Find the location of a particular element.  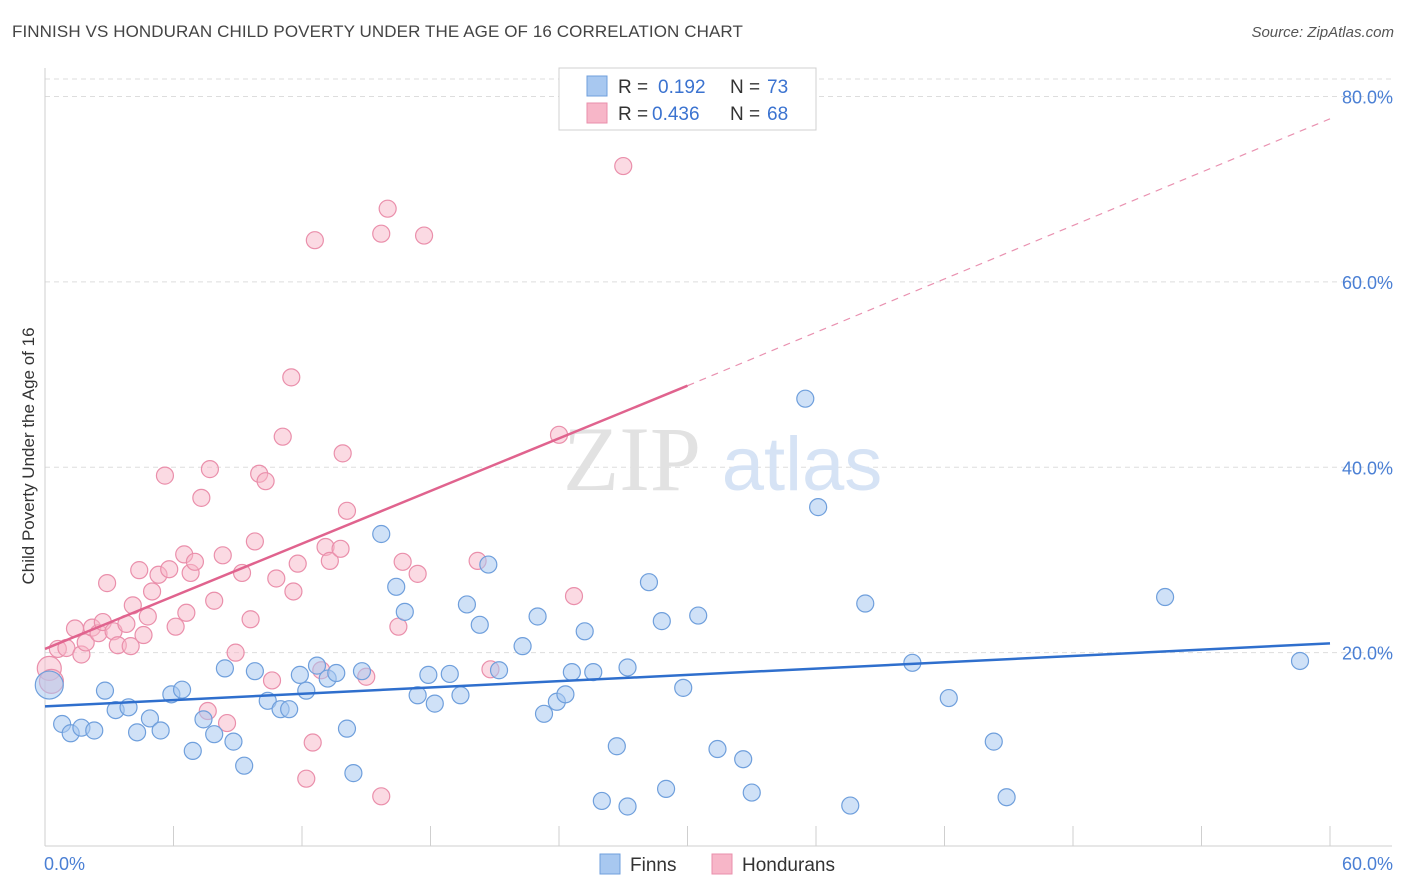

legend-r-label-1: R = is located at coordinates (633, 114).